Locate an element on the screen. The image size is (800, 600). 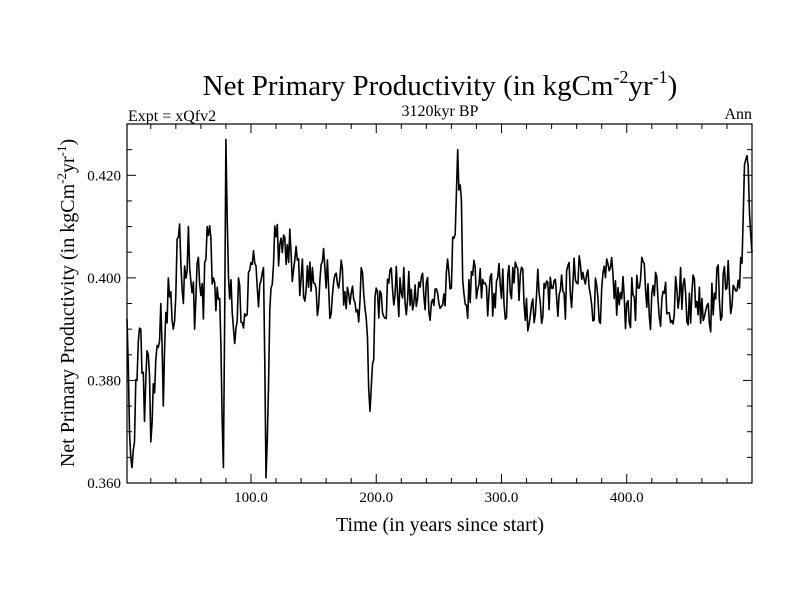
chart-title: Net Primary Productivity (in kgCm-2yr-1) is located at coordinates (440, 84).